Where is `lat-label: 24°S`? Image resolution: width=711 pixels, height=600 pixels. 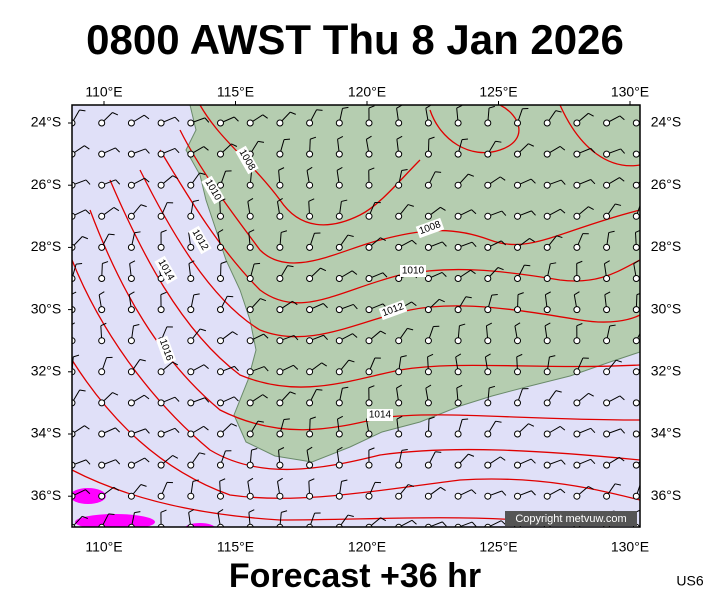
lat-label: 24°S is located at coordinates (666, 122).